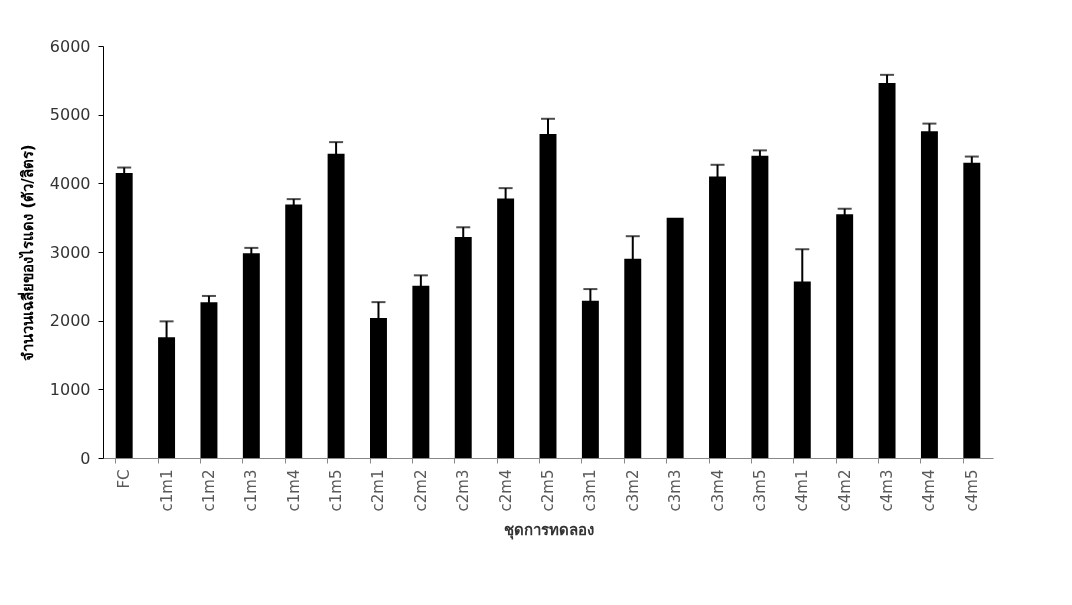 The width and height of the screenshot is (1072, 605). What do you see at coordinates (971, 490) in the screenshot?
I see `x-tick-label: c4m5` at bounding box center [971, 490].